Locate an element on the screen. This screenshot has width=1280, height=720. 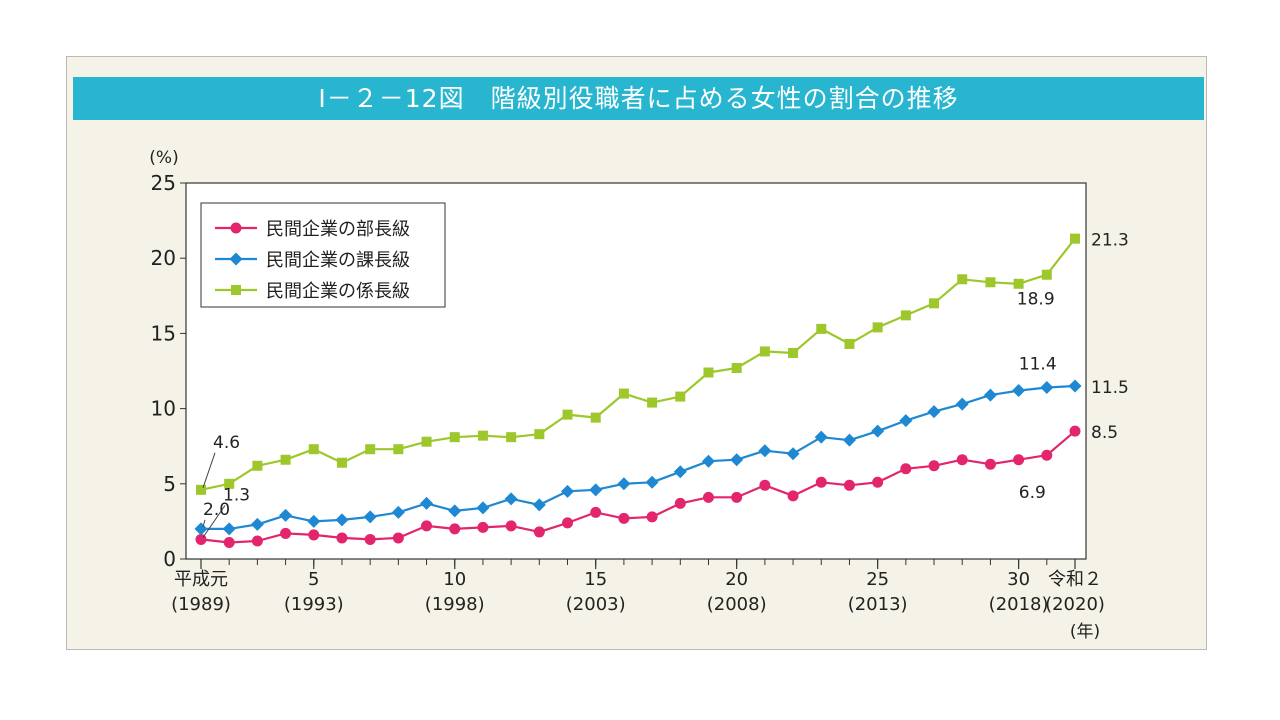
legend-item-1: 民間企業の課長級 is located at coordinates (312, 260).